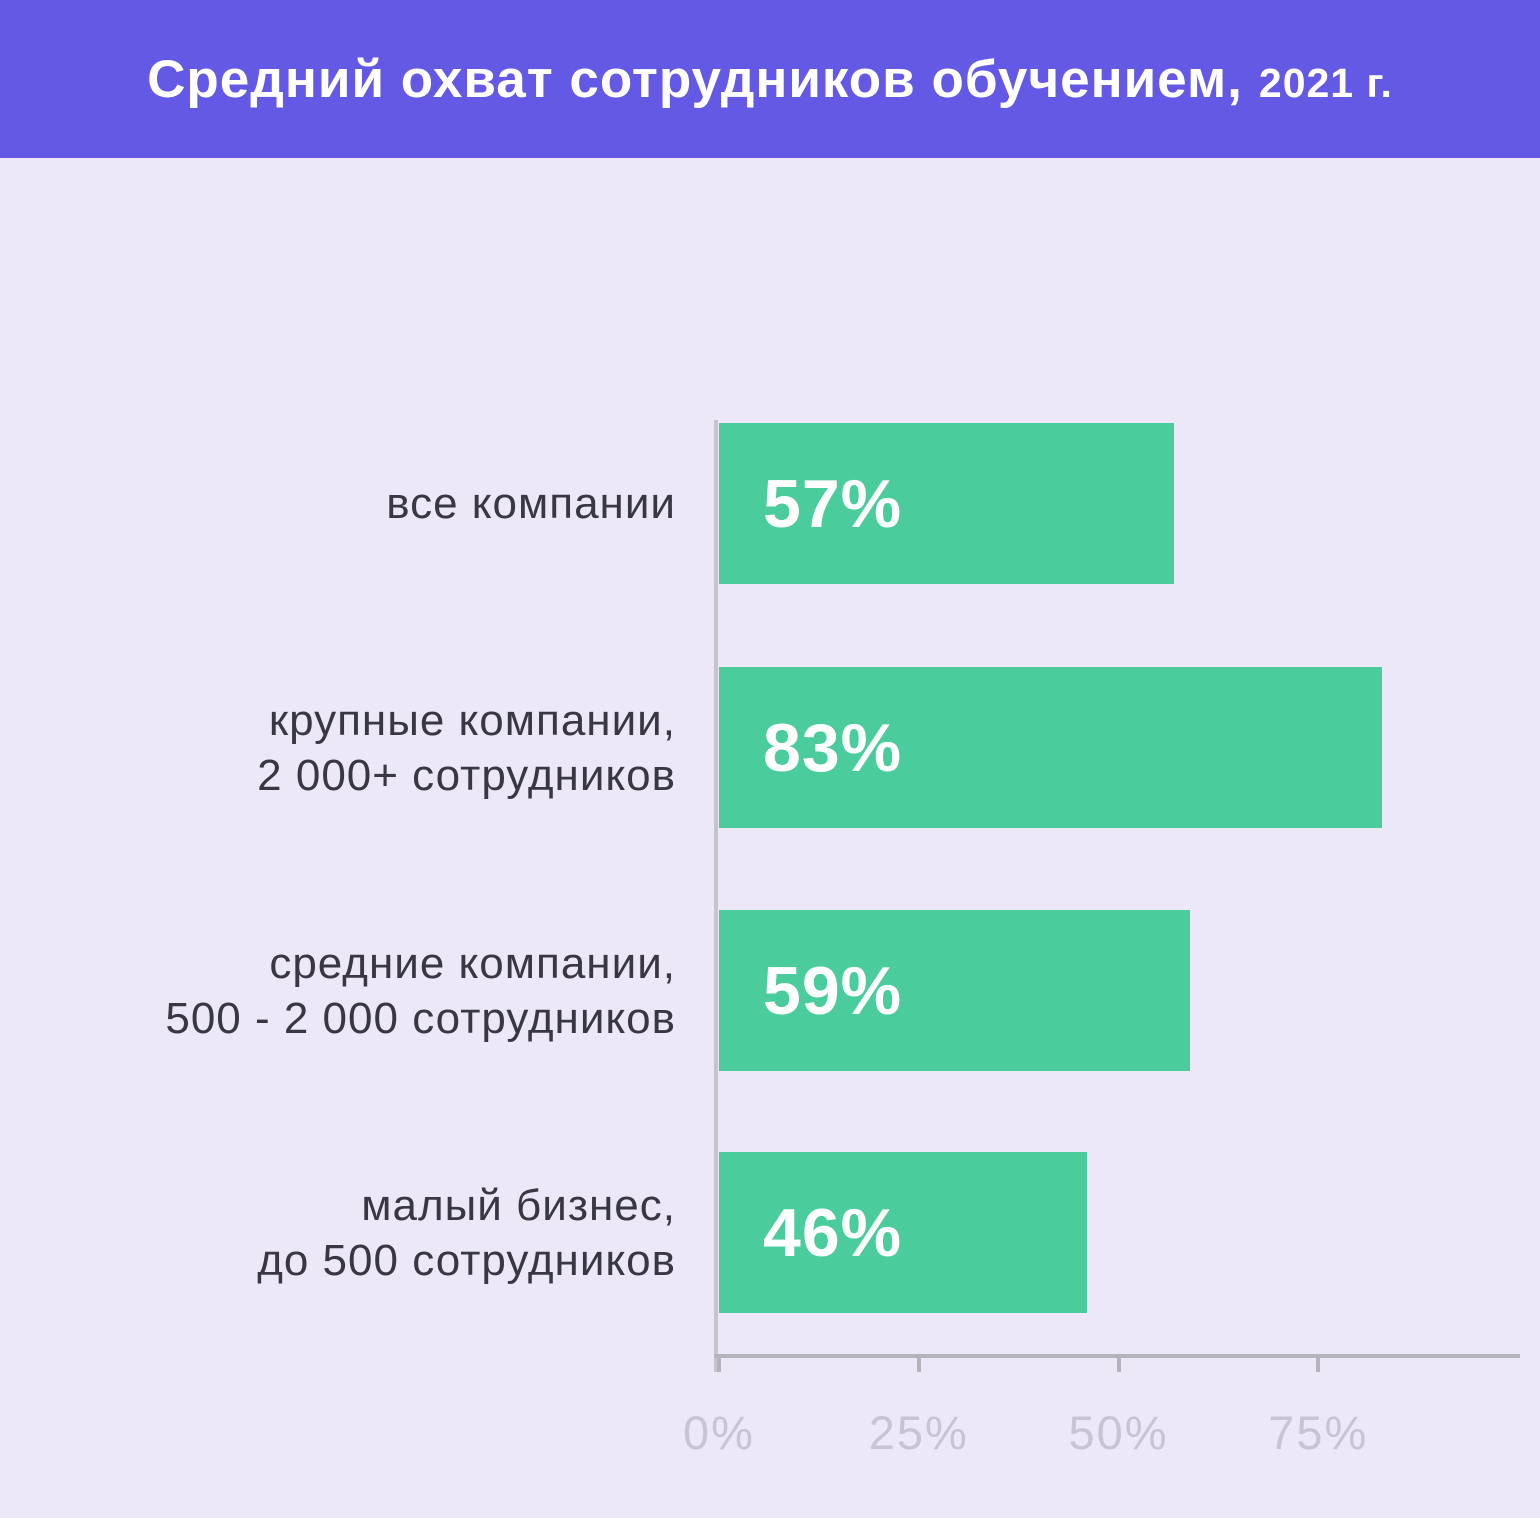 This screenshot has width=1540, height=1518. Describe the element at coordinates (1051, 747) in the screenshot. I see `bar-large-companies: 83%` at that location.